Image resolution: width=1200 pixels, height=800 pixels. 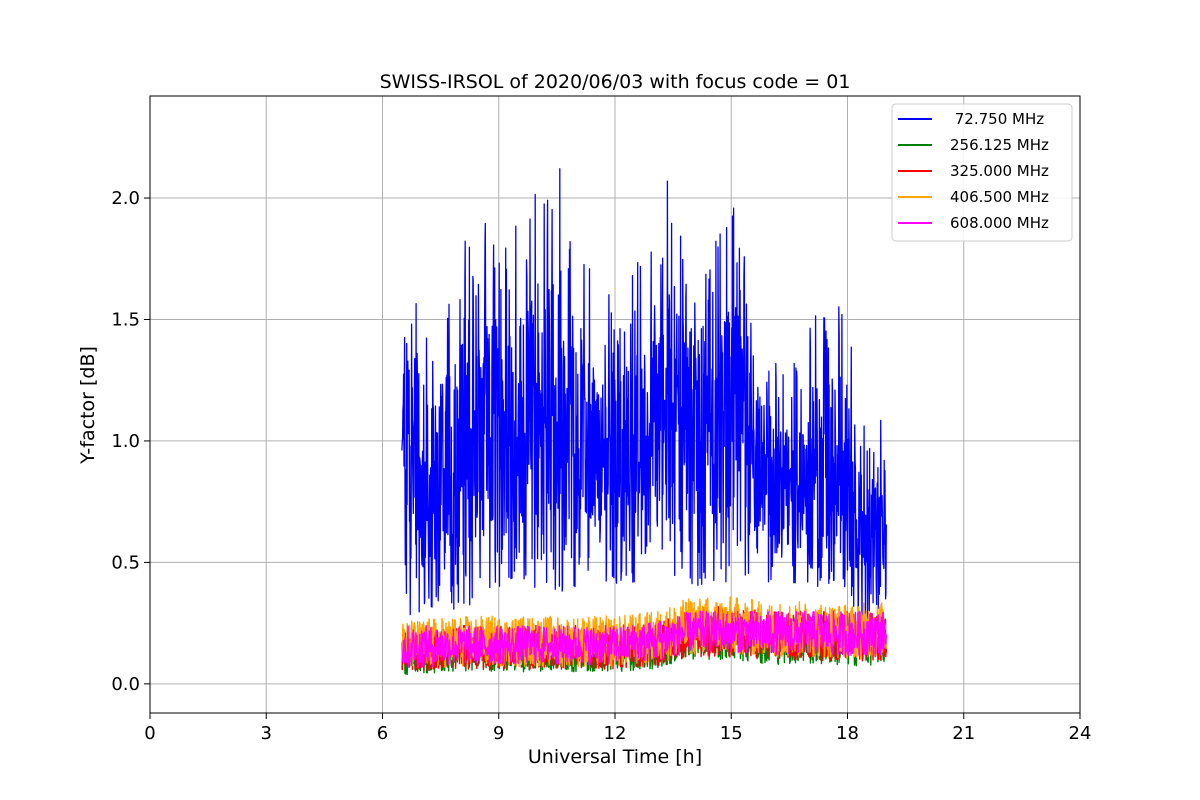 What do you see at coordinates (125, 684) in the screenshot?
I see `y-tick-label-0: 0.0` at bounding box center [125, 684].